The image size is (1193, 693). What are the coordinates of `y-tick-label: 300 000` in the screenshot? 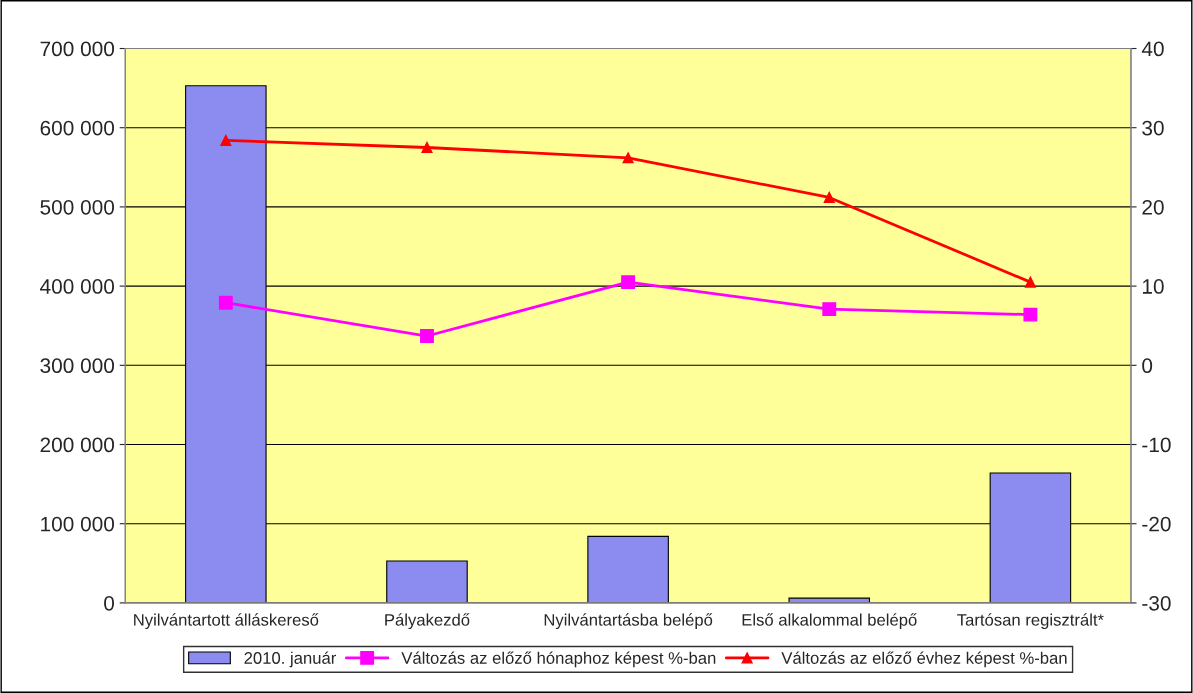 It's located at (77, 366).